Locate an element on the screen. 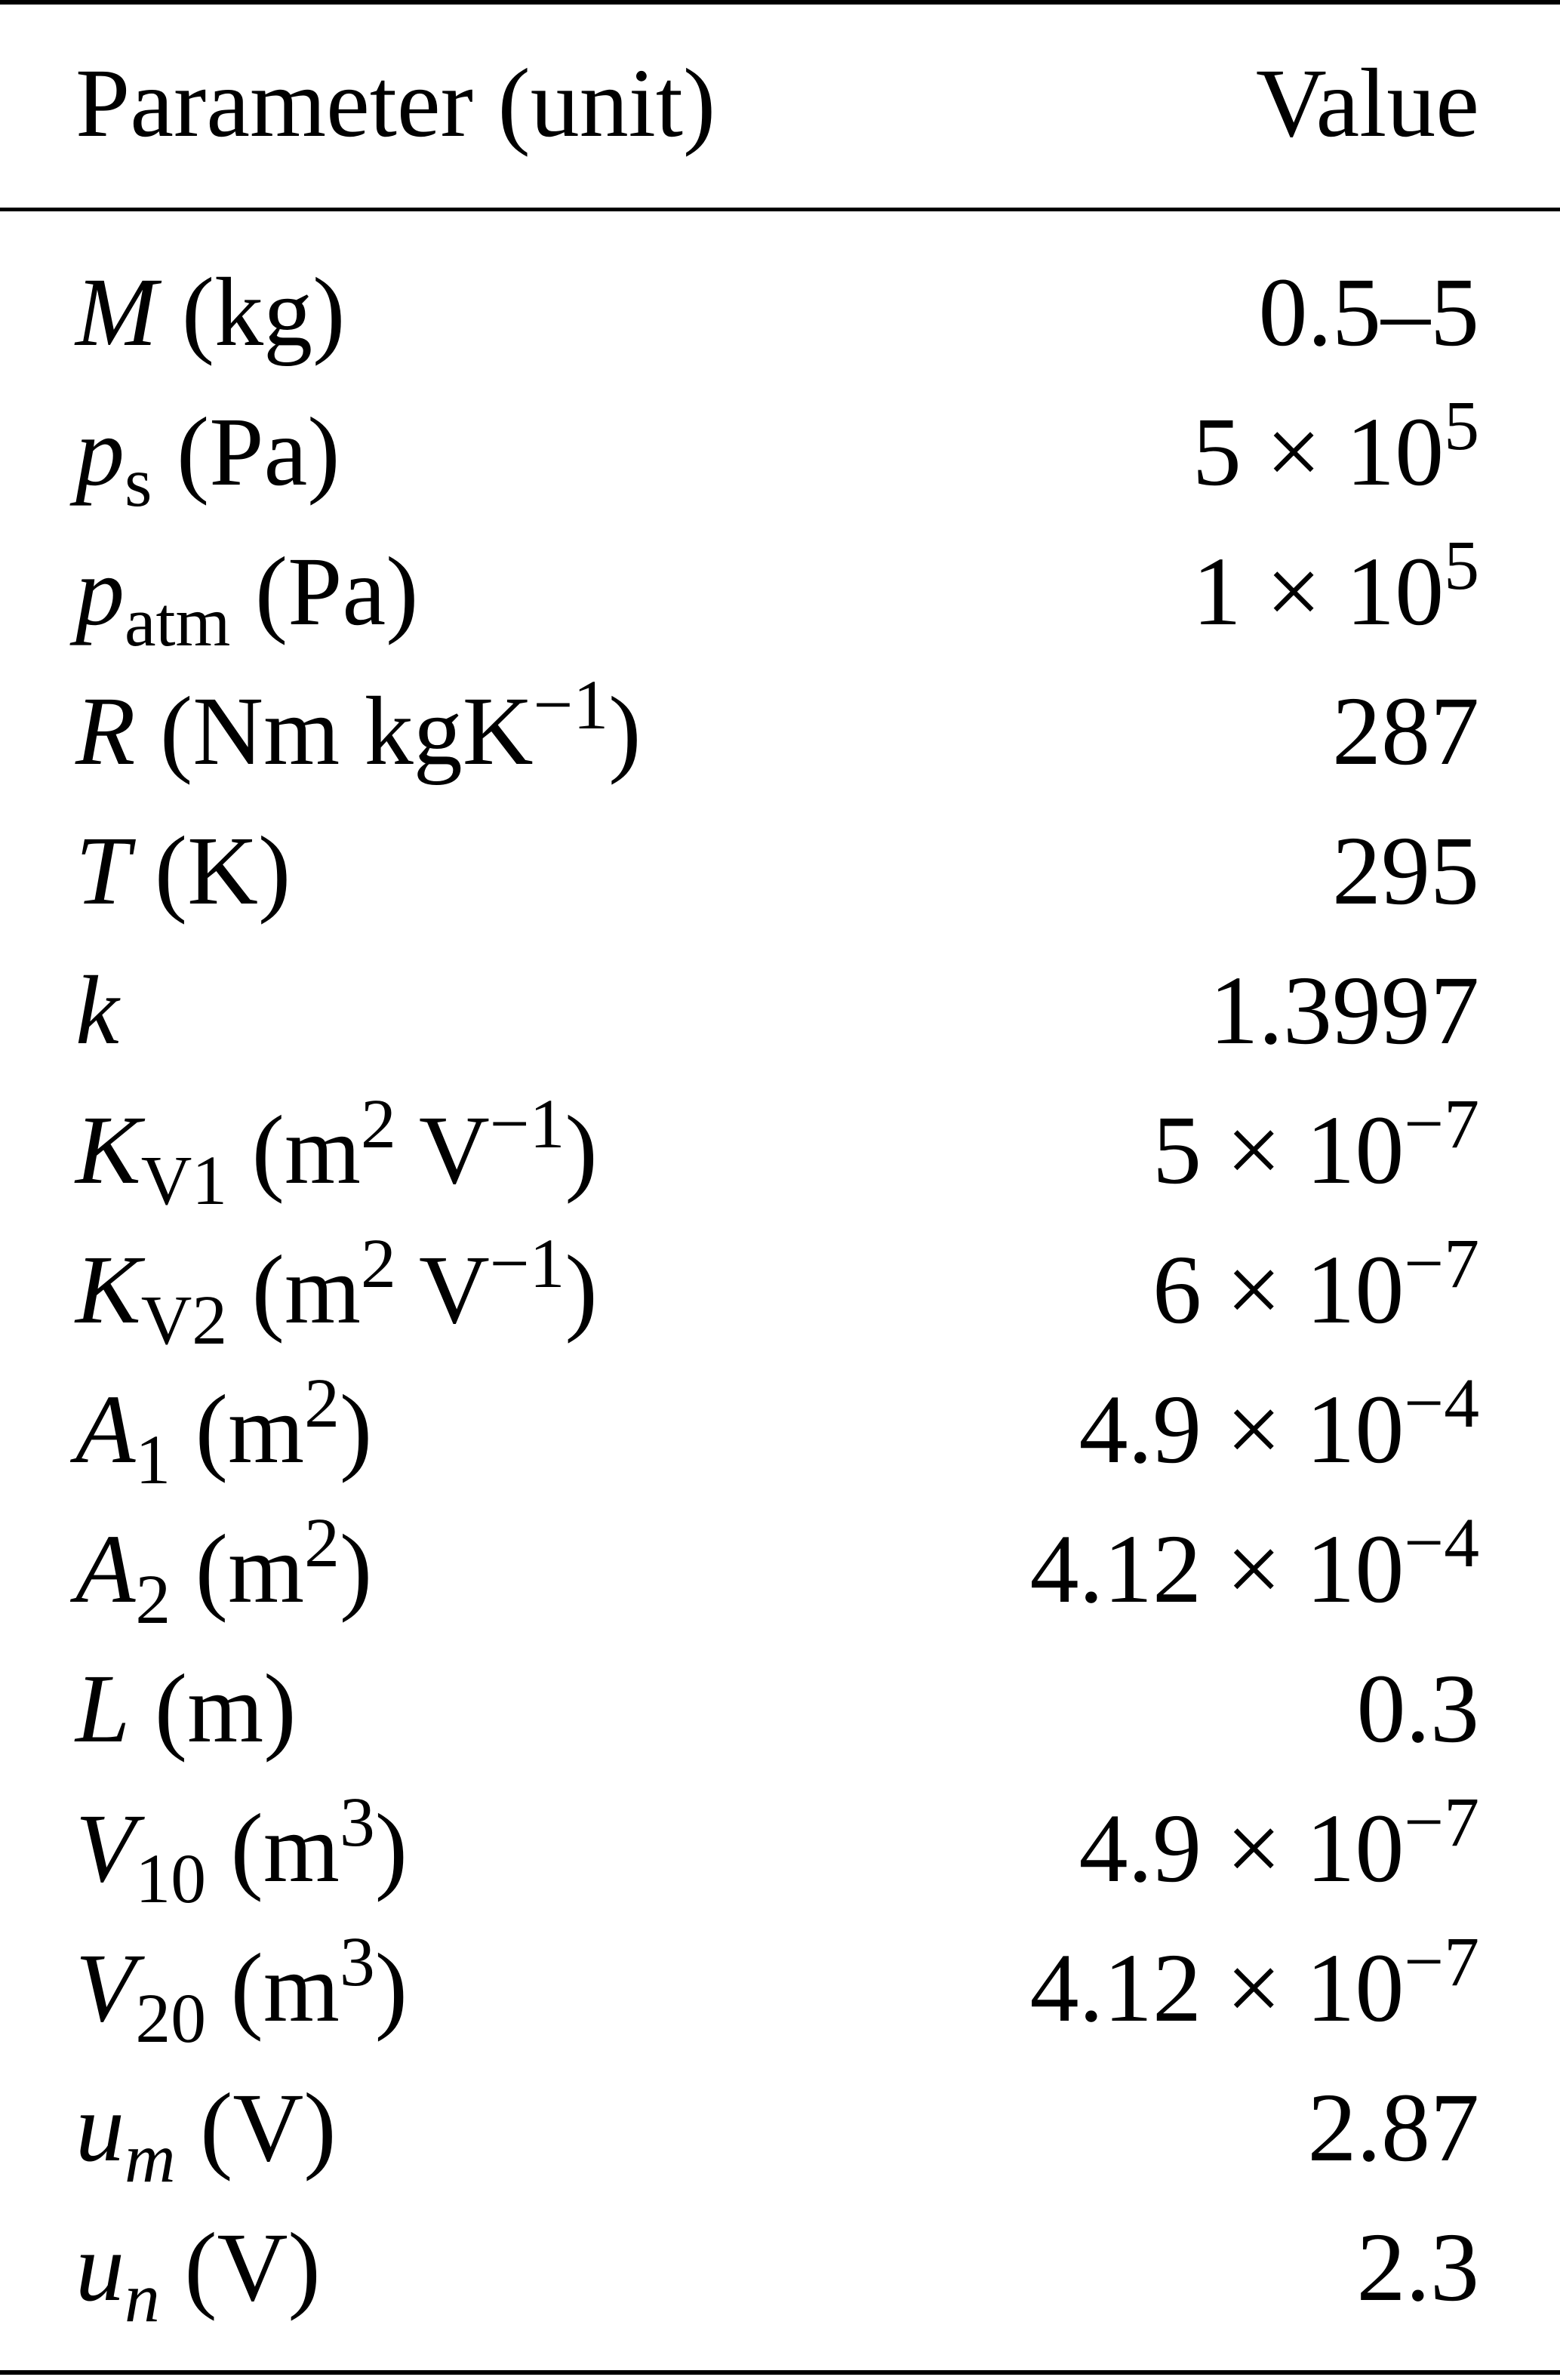 This screenshot has height=2380, width=1560. text: (V) is located at coordinates (256, 2128).